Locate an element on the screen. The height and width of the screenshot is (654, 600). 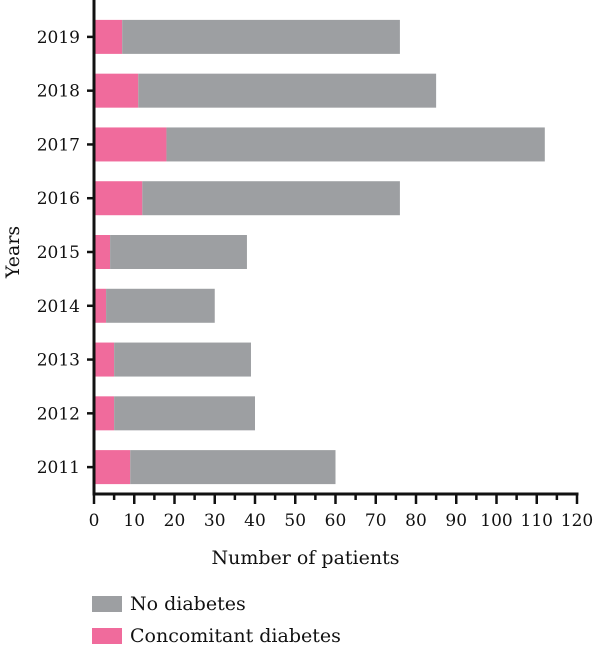
x-axis-title: Number of patients is located at coordinates (306, 558).